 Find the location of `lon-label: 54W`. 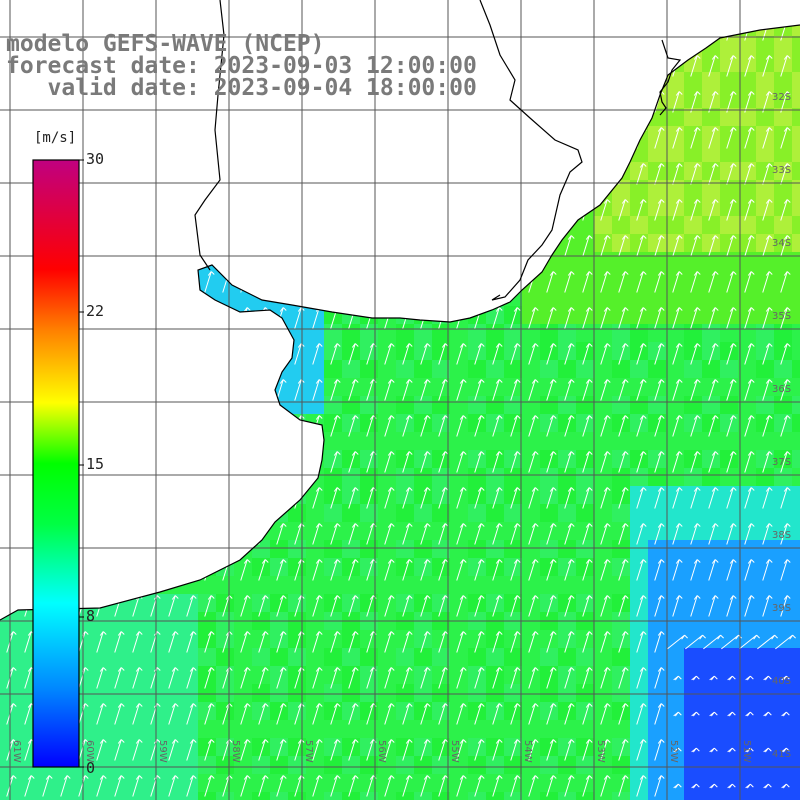

lon-label: 54W is located at coordinates (527, 751).